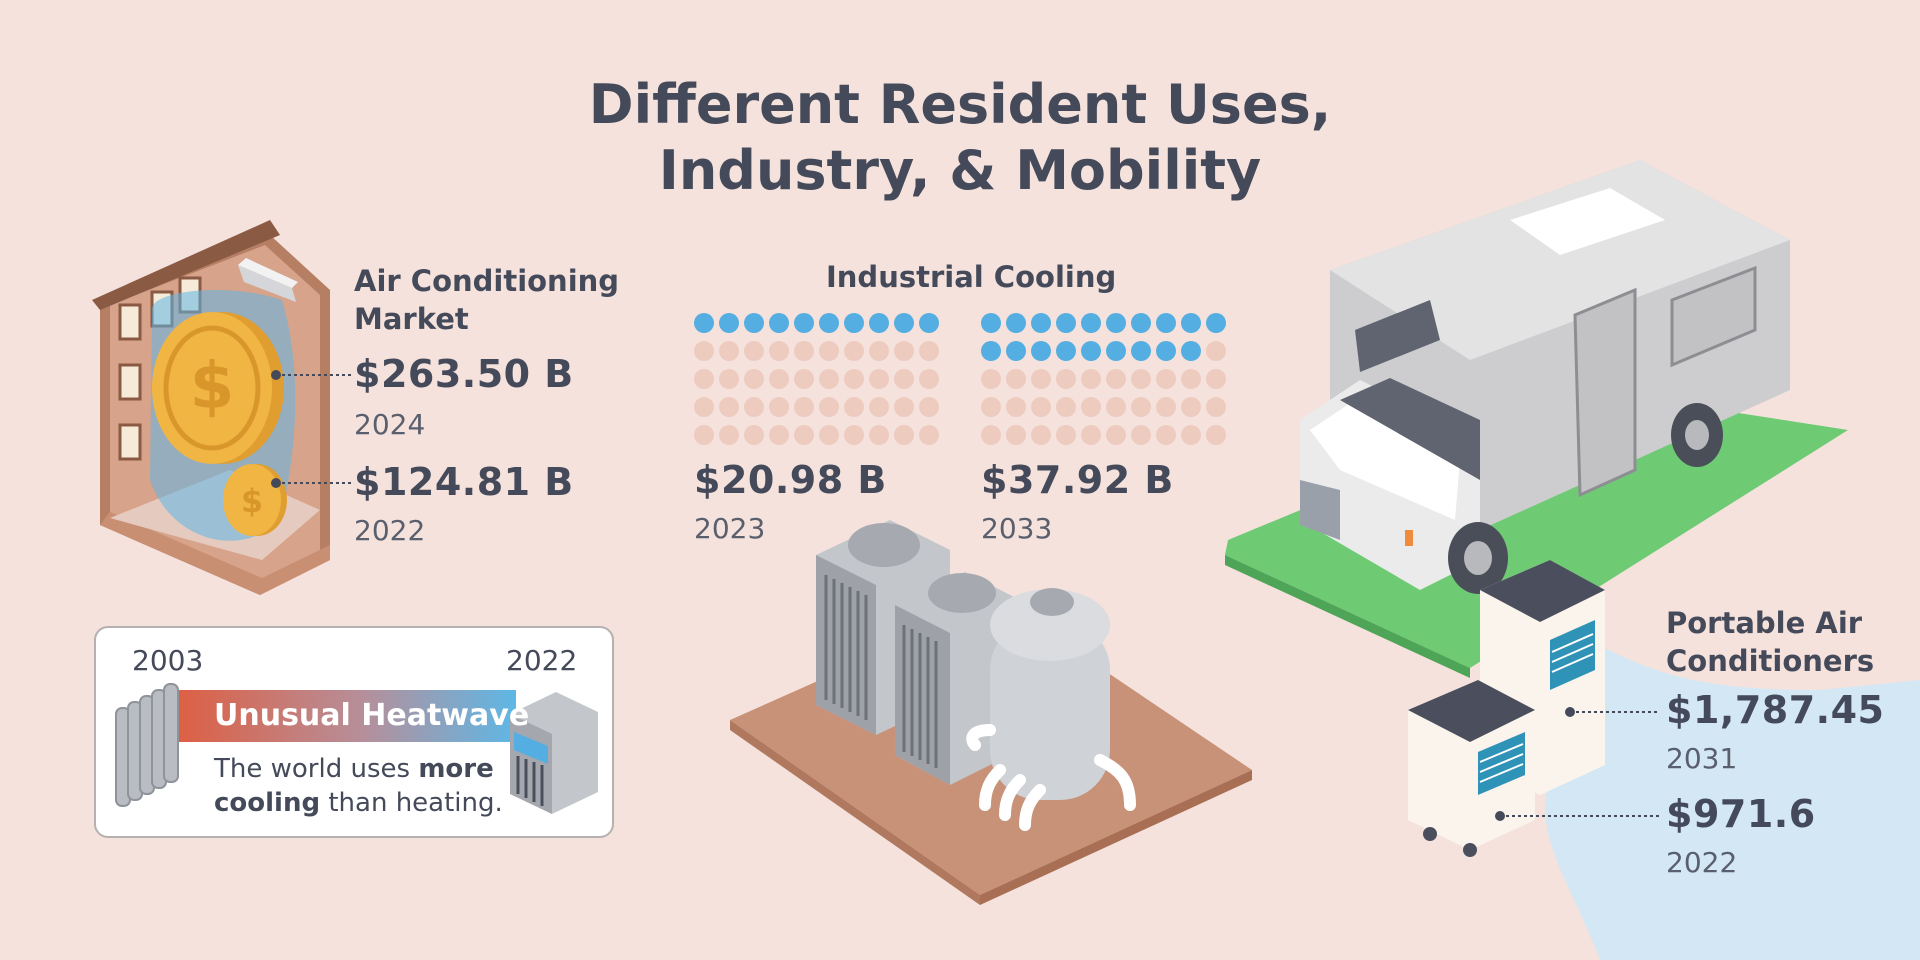 This screenshot has width=1920, height=960. Describe the element at coordinates (1741, 814) in the screenshot. I see `portable-value-2022: $971.6` at that location.